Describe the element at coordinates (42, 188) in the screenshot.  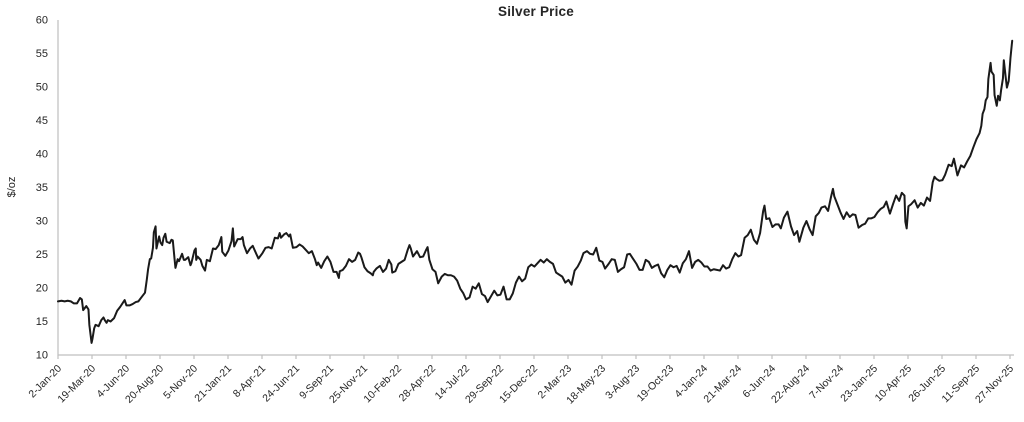
I see `y-tick-label: 35` at that location.